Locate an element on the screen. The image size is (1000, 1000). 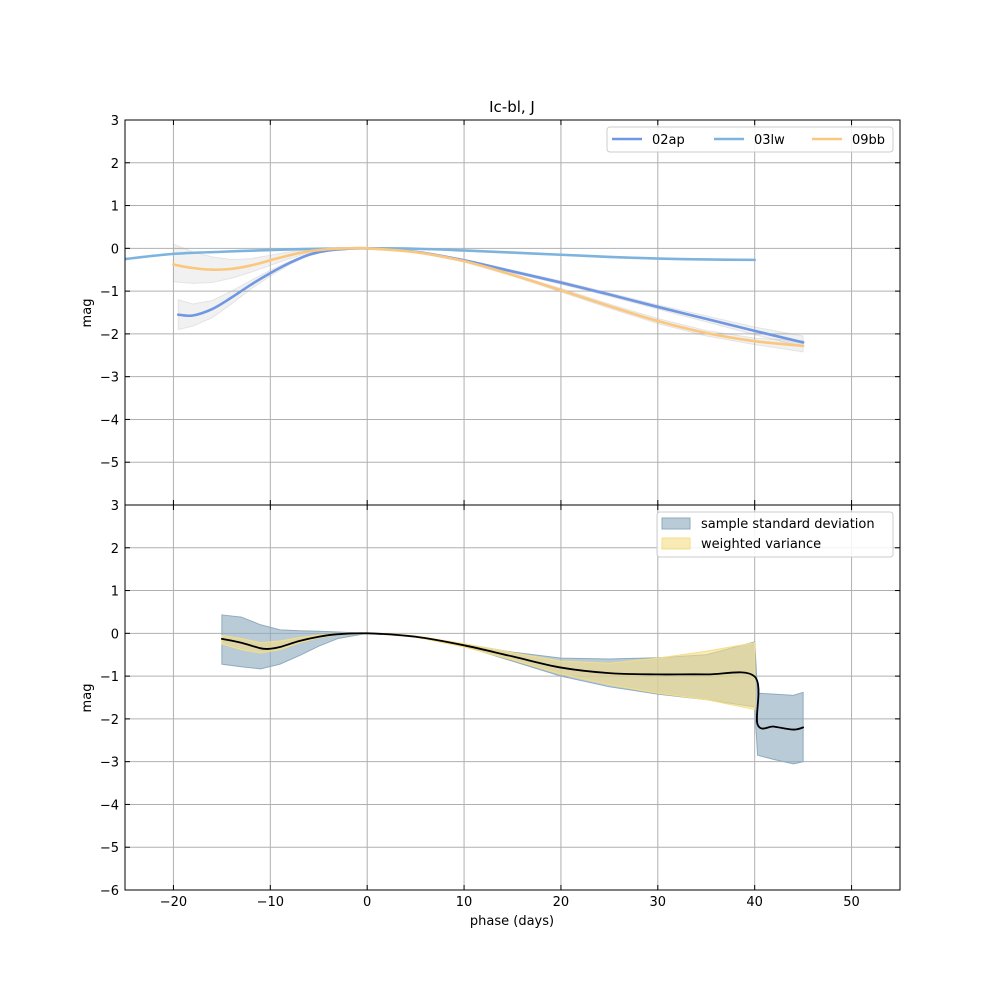
top-y-tick-label: −2 is located at coordinates (109, 335).